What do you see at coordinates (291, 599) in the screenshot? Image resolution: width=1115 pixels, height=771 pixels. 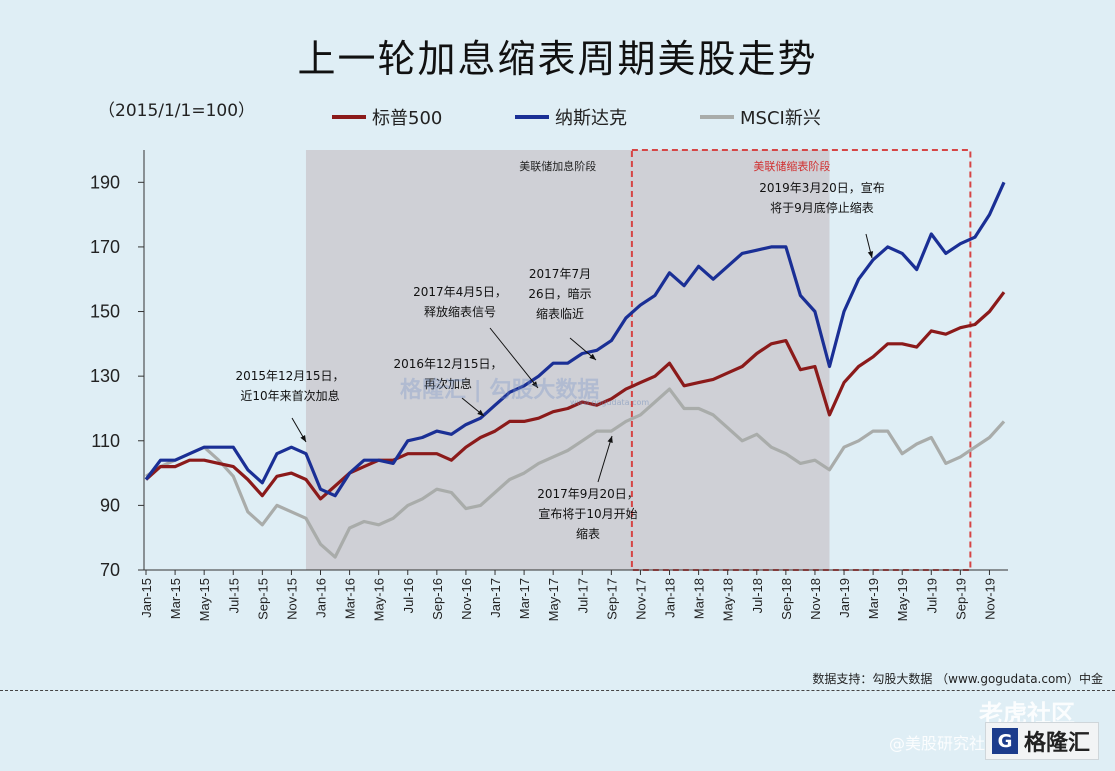 I see `x-tick-label-Nov-15: Nov-15` at bounding box center [291, 599].